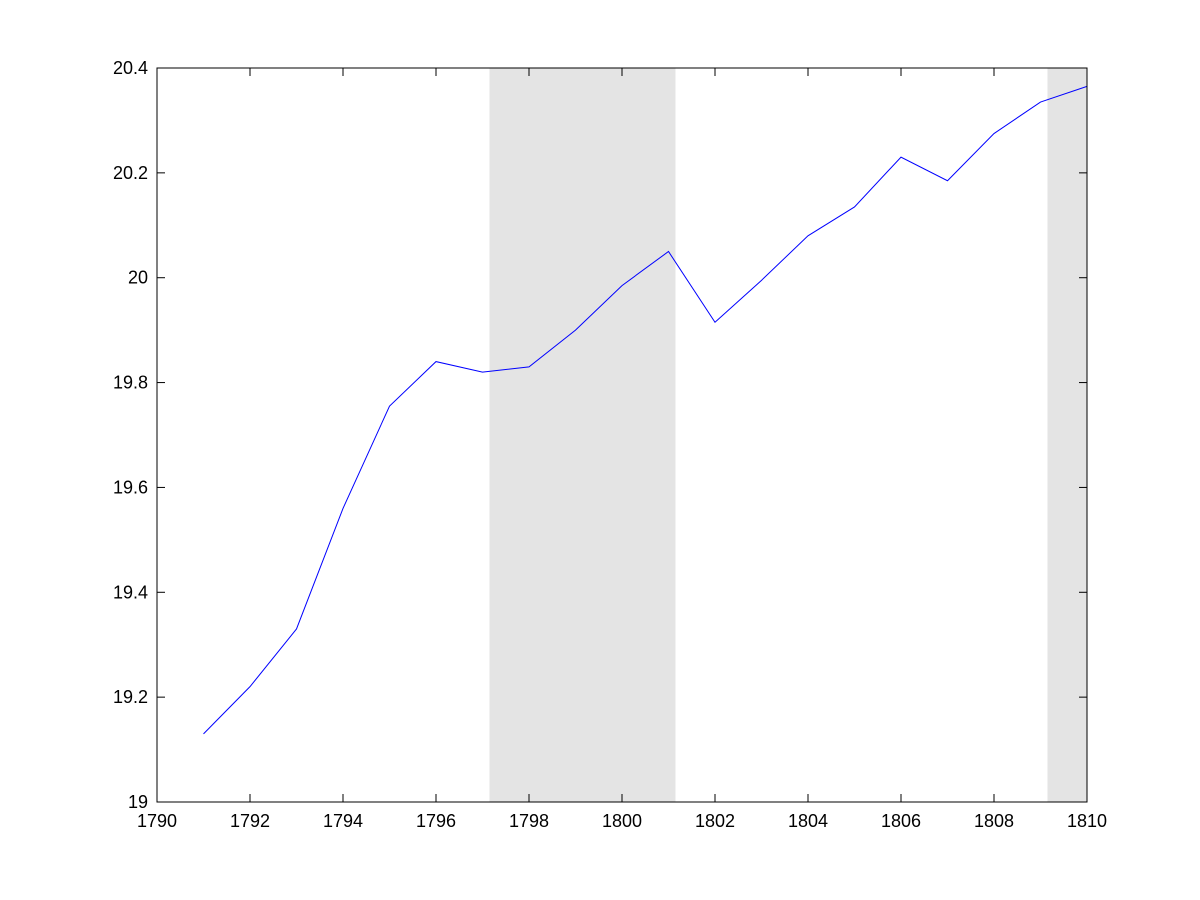 This screenshot has height=900, width=1200. I want to click on x-tick-label: 1810, so click(1087, 821).